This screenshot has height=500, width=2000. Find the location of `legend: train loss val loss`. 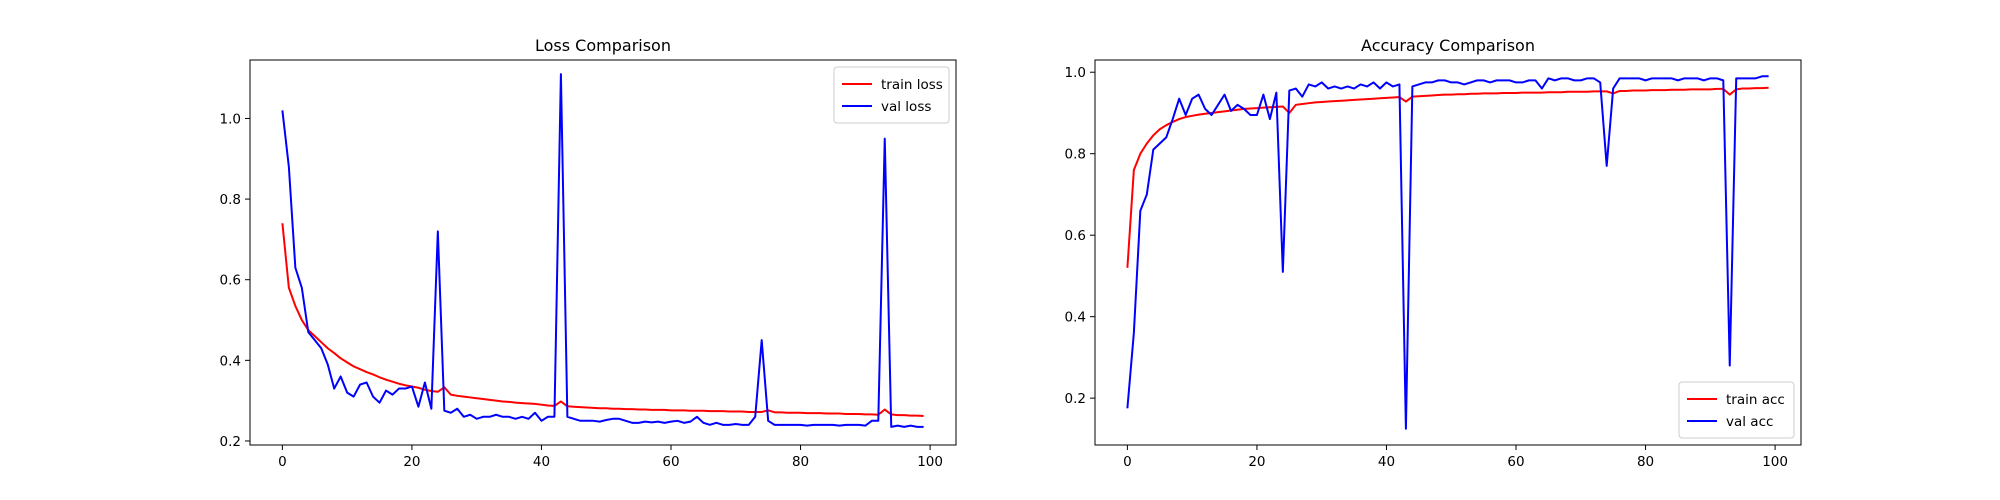

legend: train loss val loss is located at coordinates (891, 95).